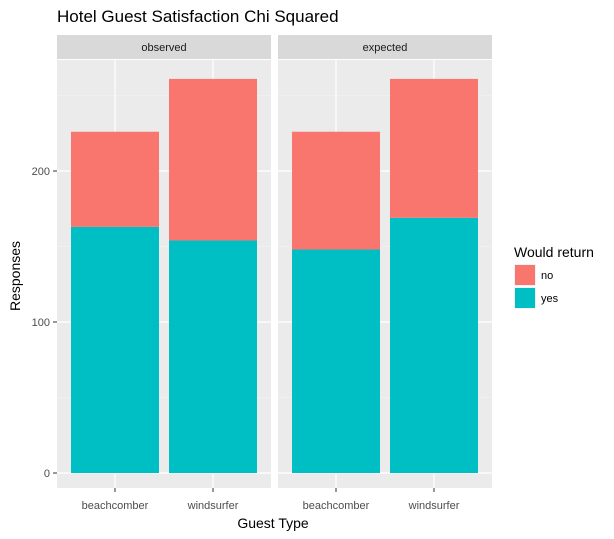 This screenshot has height=539, width=614. I want to click on y-axis-title: Responses, so click(15, 276).